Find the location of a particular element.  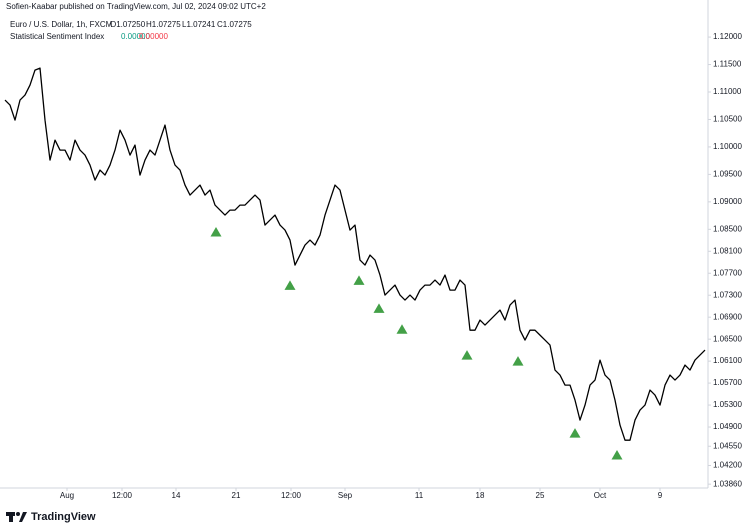

y-tick-label: 1.06500 is located at coordinates (727, 338).